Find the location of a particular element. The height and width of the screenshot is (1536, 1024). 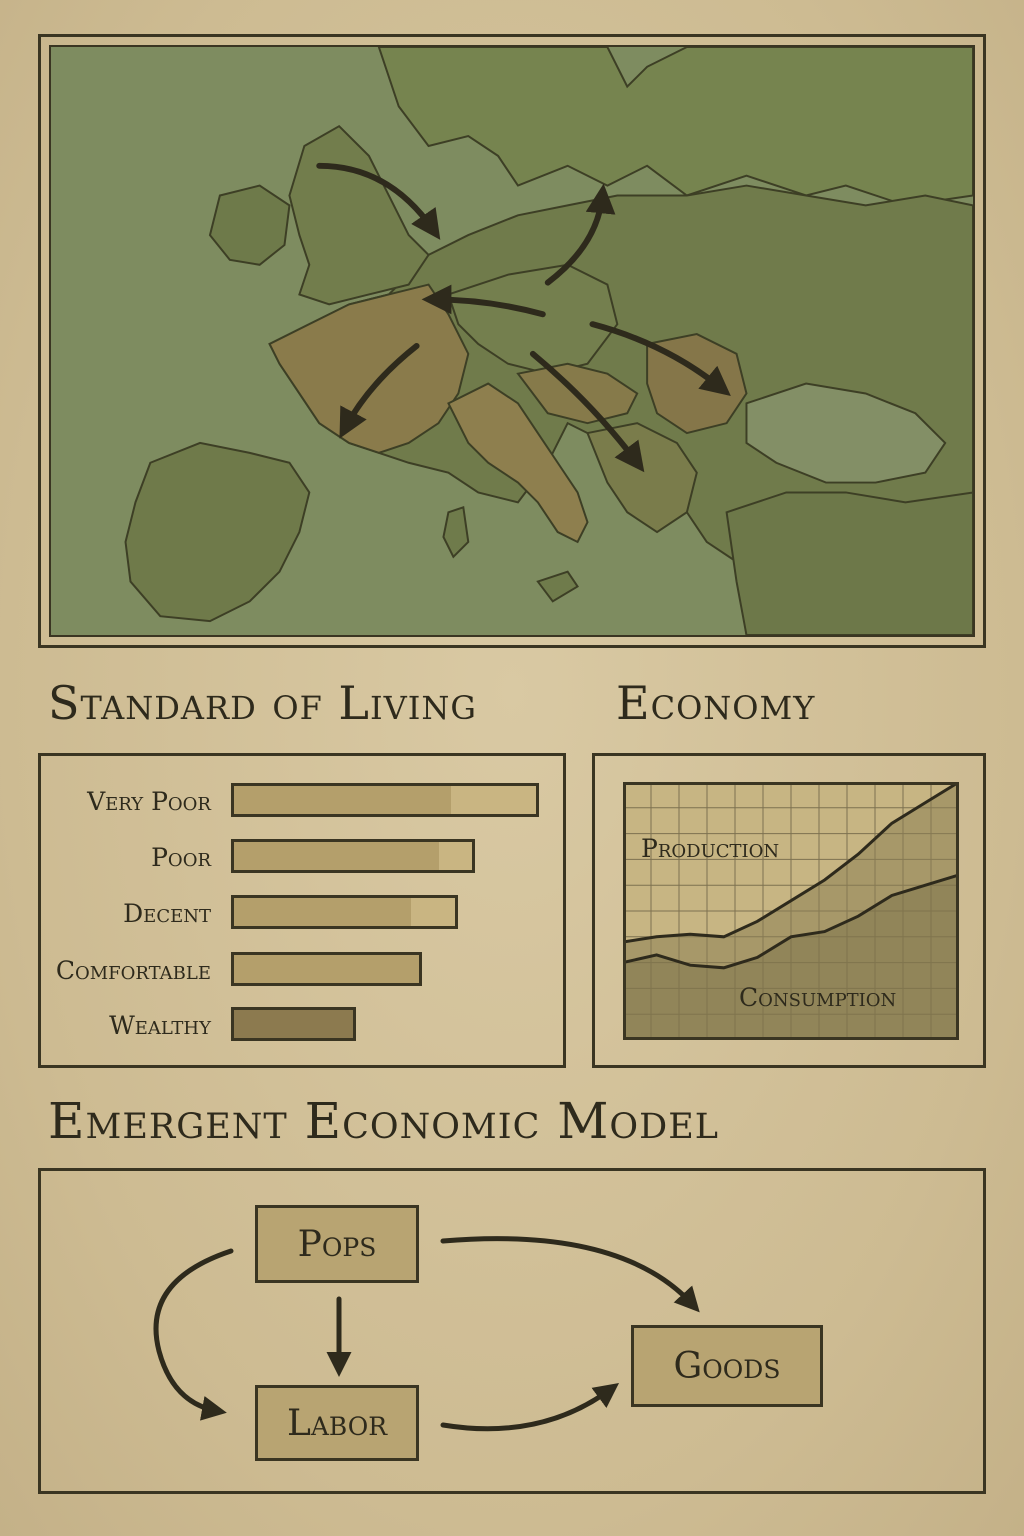

economy-title: Economy is located at coordinates (716, 703).